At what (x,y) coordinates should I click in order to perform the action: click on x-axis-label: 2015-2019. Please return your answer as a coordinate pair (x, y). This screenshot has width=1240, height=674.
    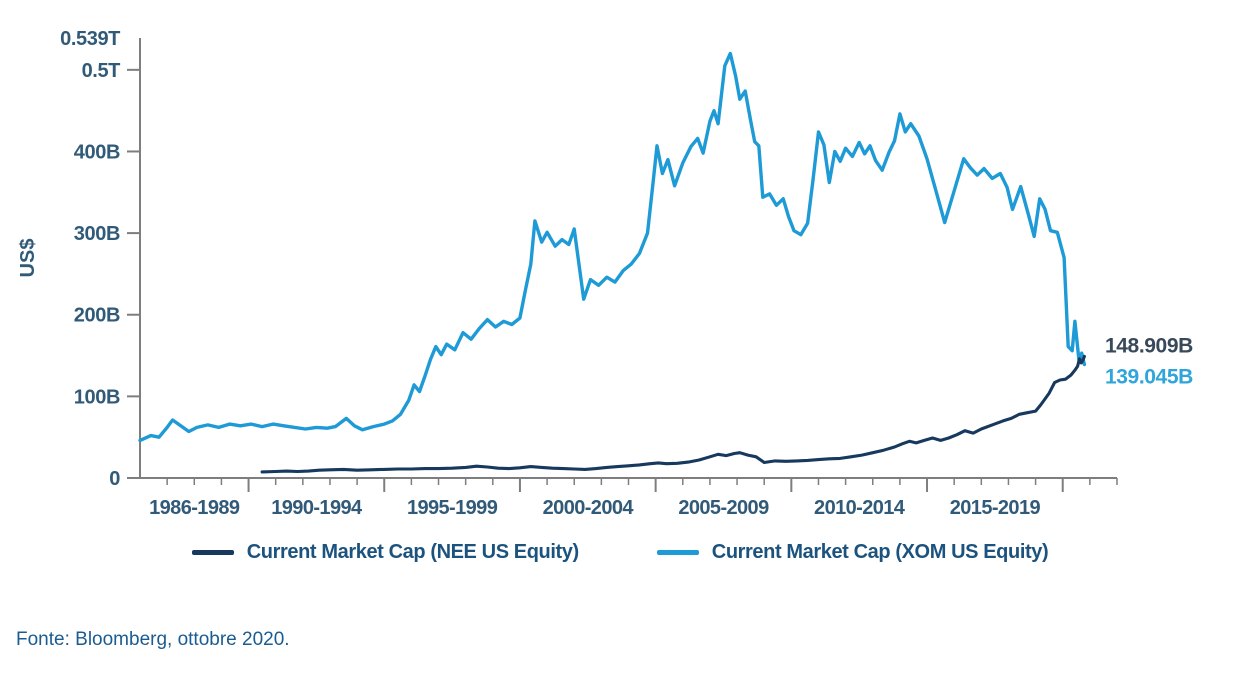
    Looking at the image, I should click on (995, 508).